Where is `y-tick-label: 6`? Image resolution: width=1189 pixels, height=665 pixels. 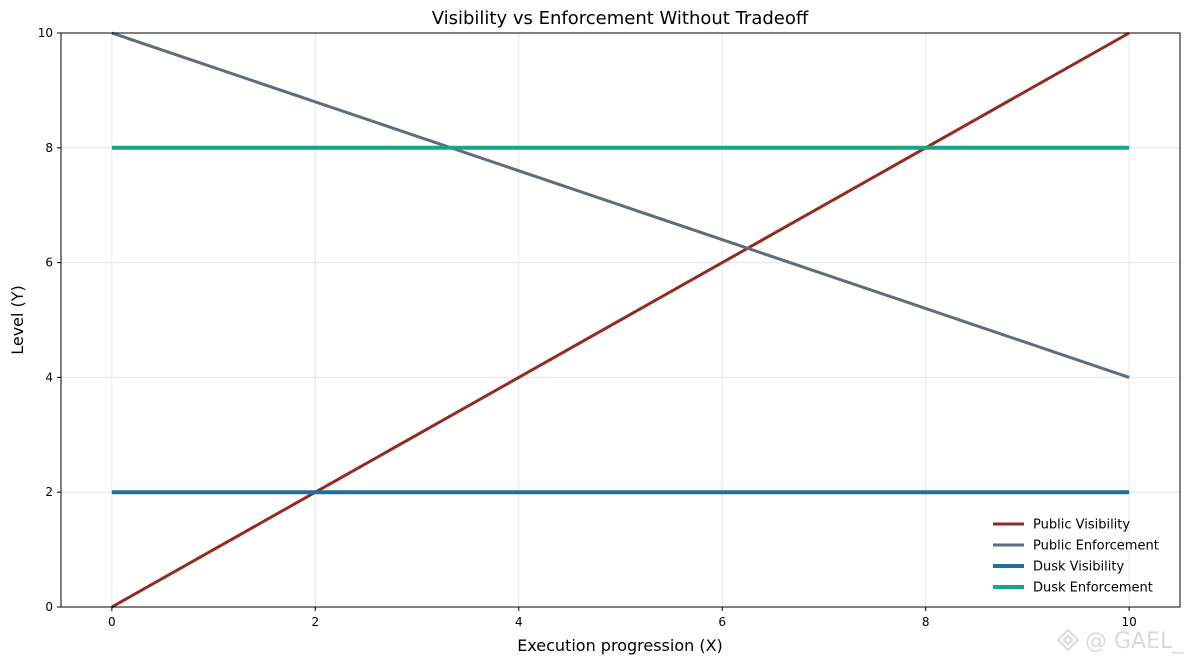
y-tick-label: 6 is located at coordinates (49, 263).